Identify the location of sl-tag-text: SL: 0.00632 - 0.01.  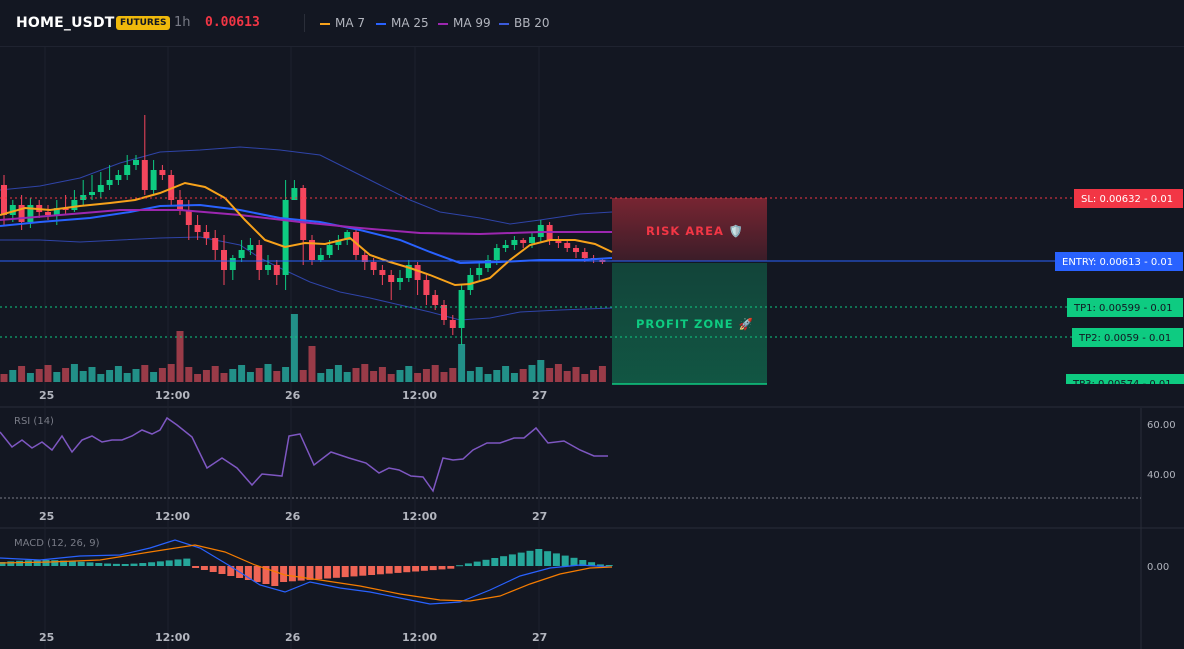
(1127, 199).